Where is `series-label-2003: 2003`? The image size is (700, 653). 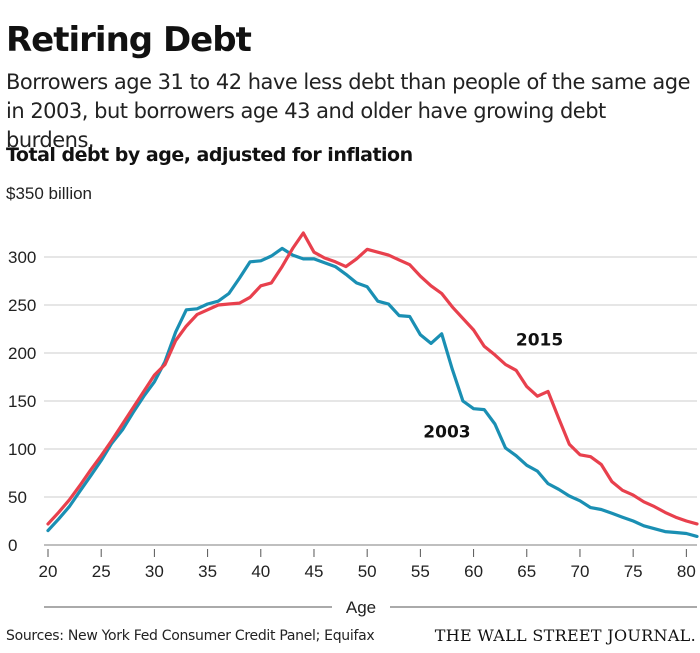
series-label-2003: 2003 is located at coordinates (446, 432).